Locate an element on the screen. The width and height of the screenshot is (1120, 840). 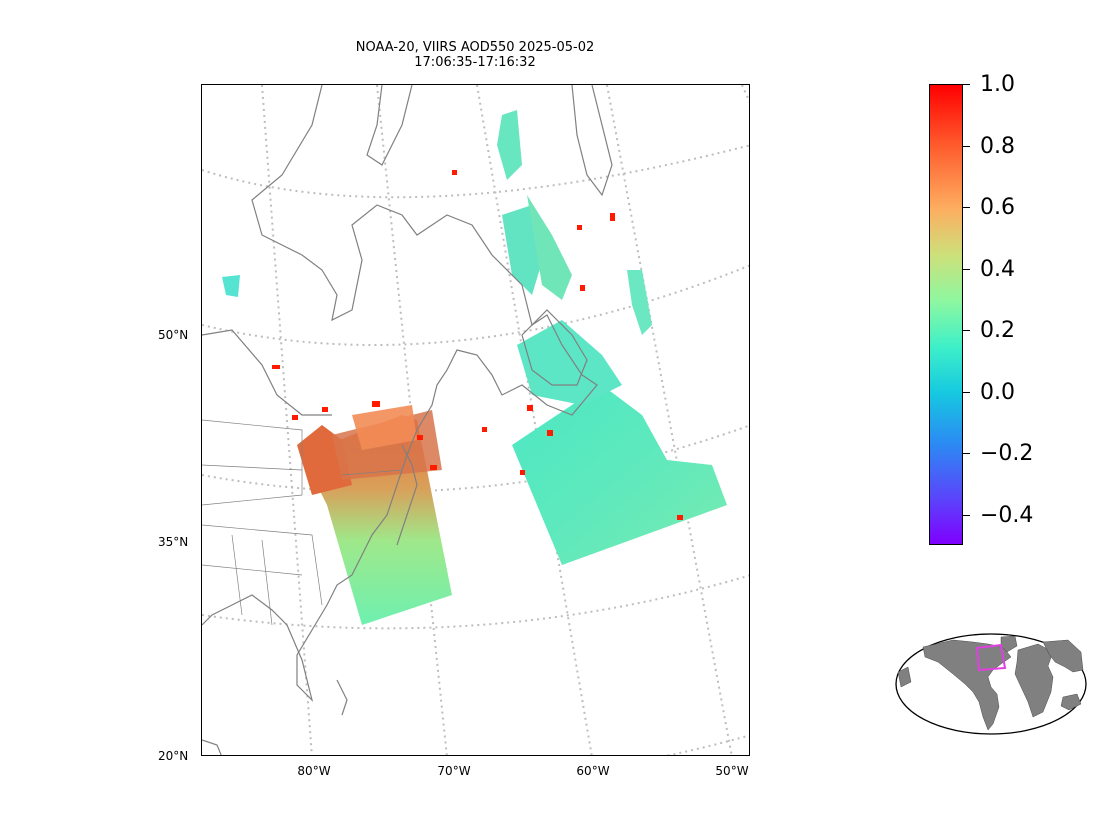
colorbar-label: −0.4 is located at coordinates (1007, 515).